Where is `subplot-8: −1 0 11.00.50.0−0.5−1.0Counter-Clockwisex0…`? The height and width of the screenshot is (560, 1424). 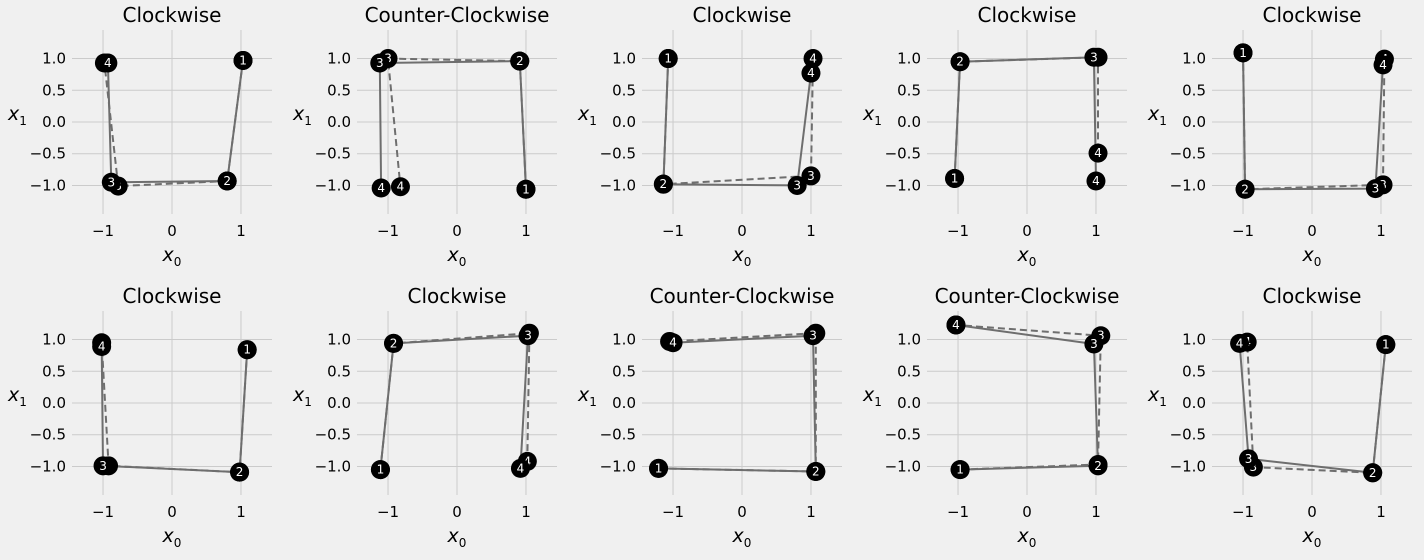
subplot-8: −1 0 11.00.50.0−0.5−1.0Counter-Clockwisex0… is located at coordinates (709, 417).